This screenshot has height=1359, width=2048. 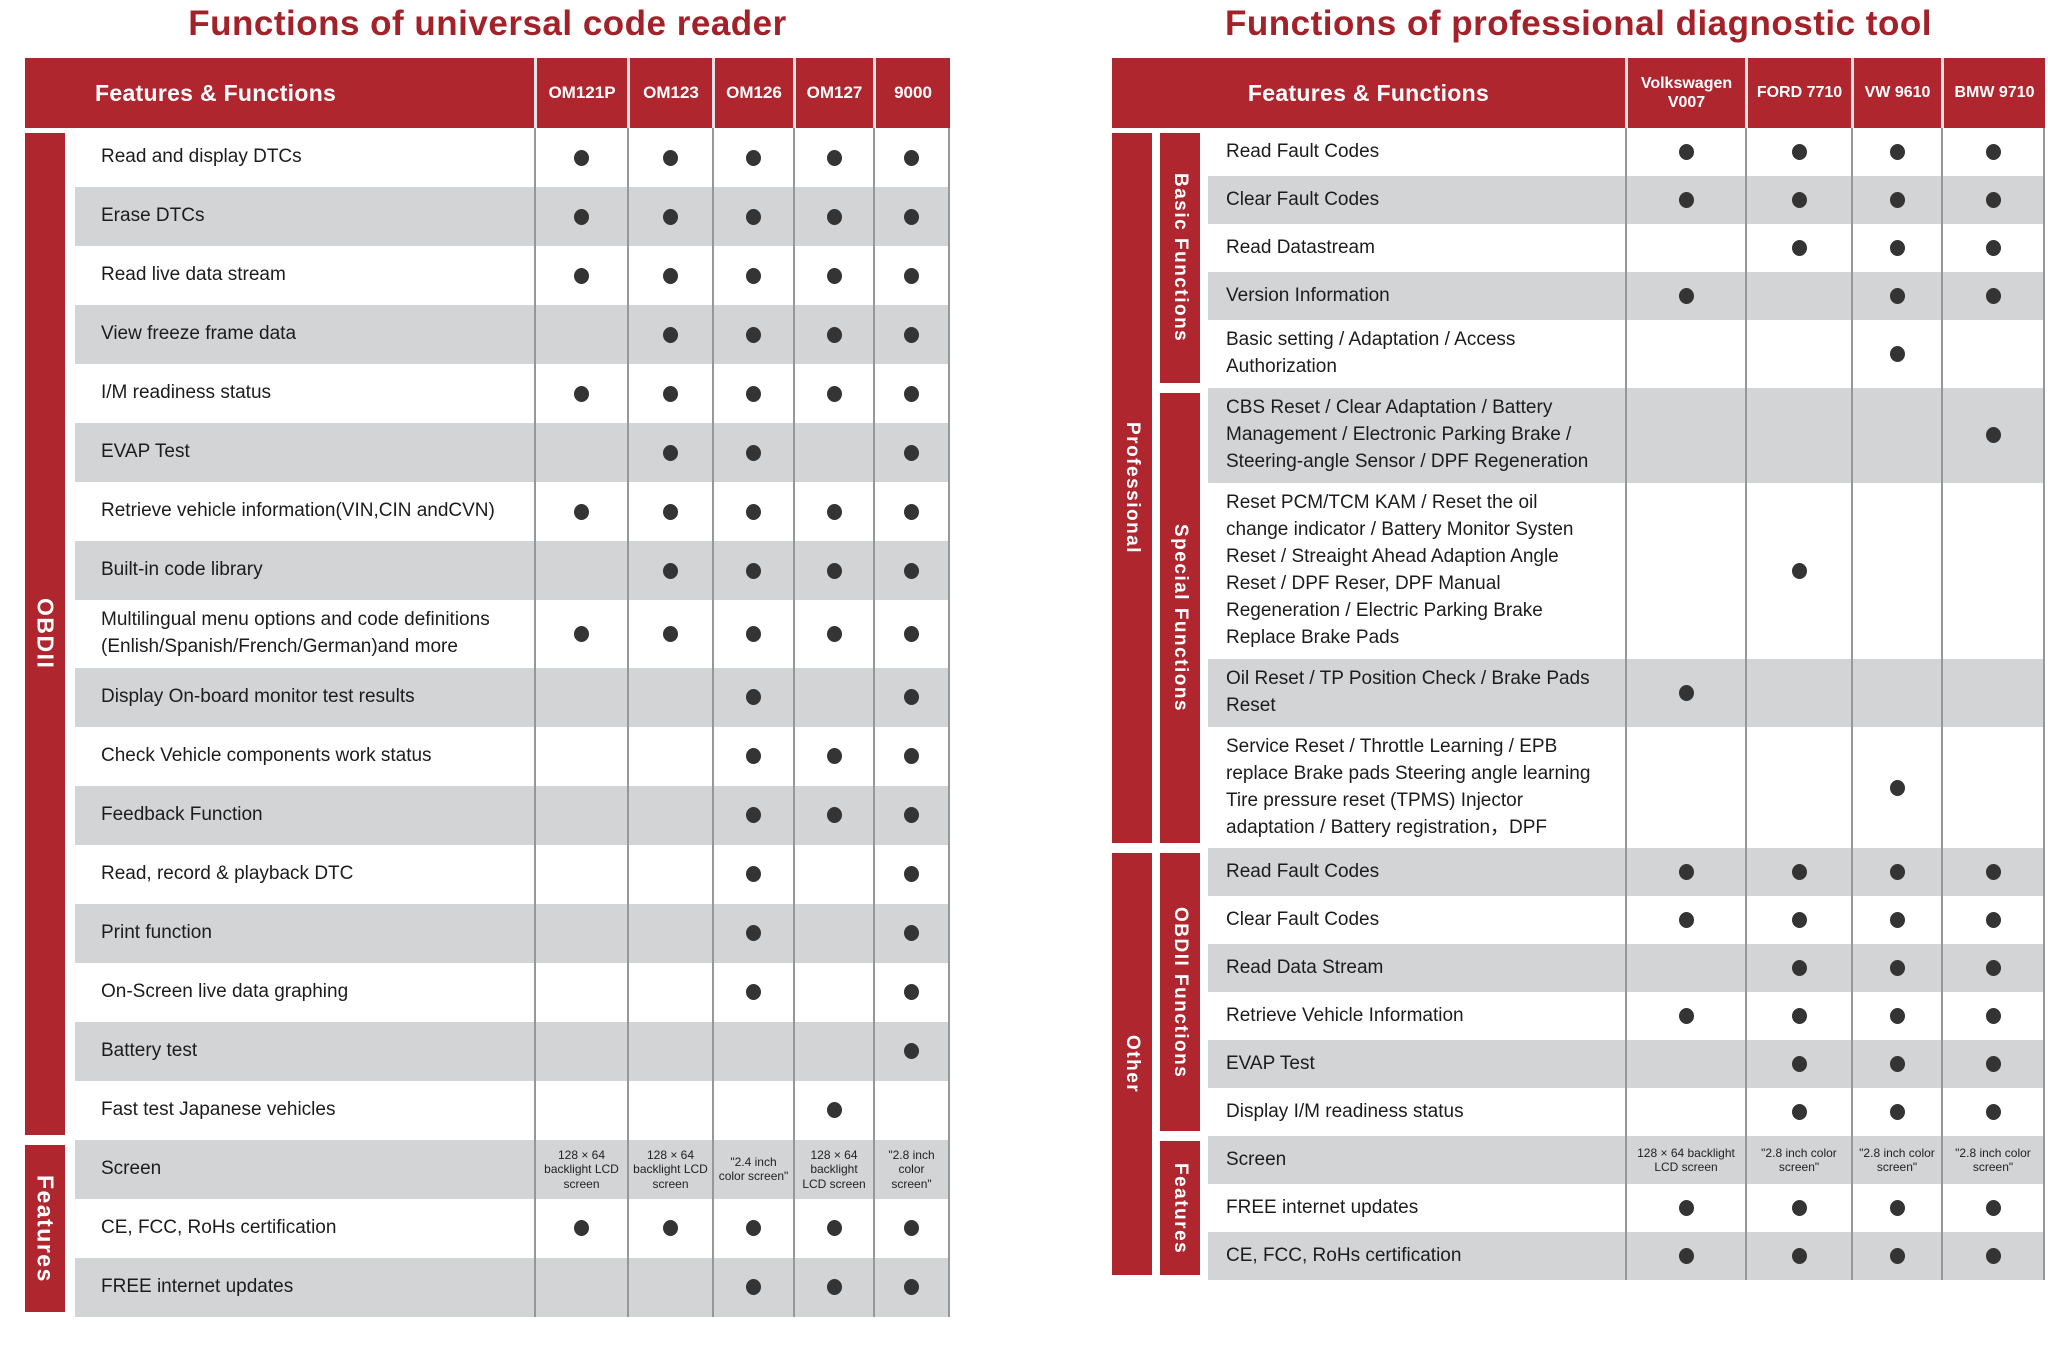 What do you see at coordinates (1180, 992) in the screenshot?
I see `group-segment-obdii-functions: OBDII Functions` at bounding box center [1180, 992].